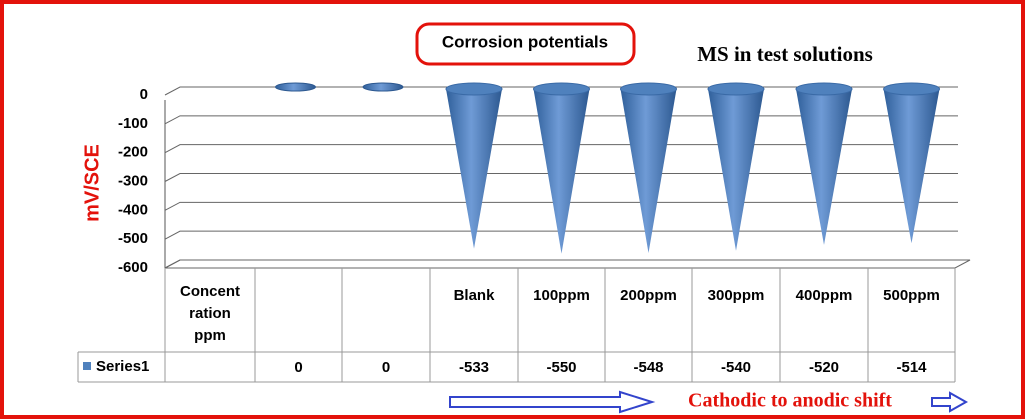  What do you see at coordinates (736, 367) in the screenshot?
I see `data-label: -540` at bounding box center [736, 367].